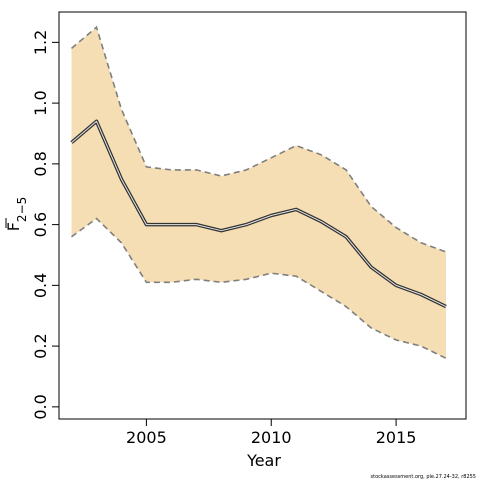 The image size is (480, 480). I want to click on x-axis: 2005 2010 2015, so click(271, 433).